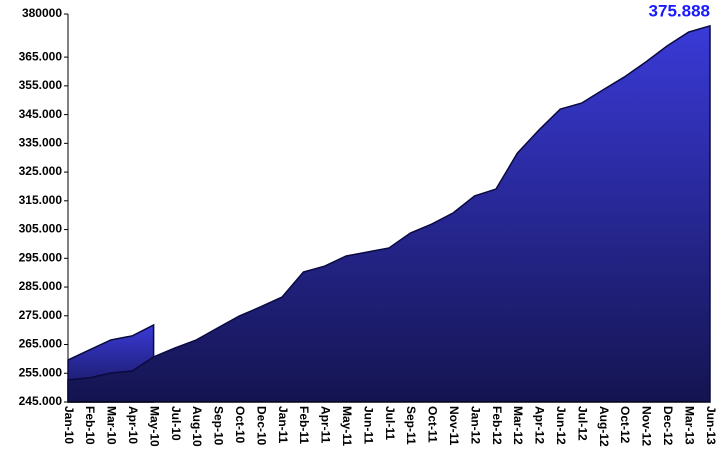 The image size is (717, 457). I want to click on x-tick-label: Oct-10, so click(240, 425).